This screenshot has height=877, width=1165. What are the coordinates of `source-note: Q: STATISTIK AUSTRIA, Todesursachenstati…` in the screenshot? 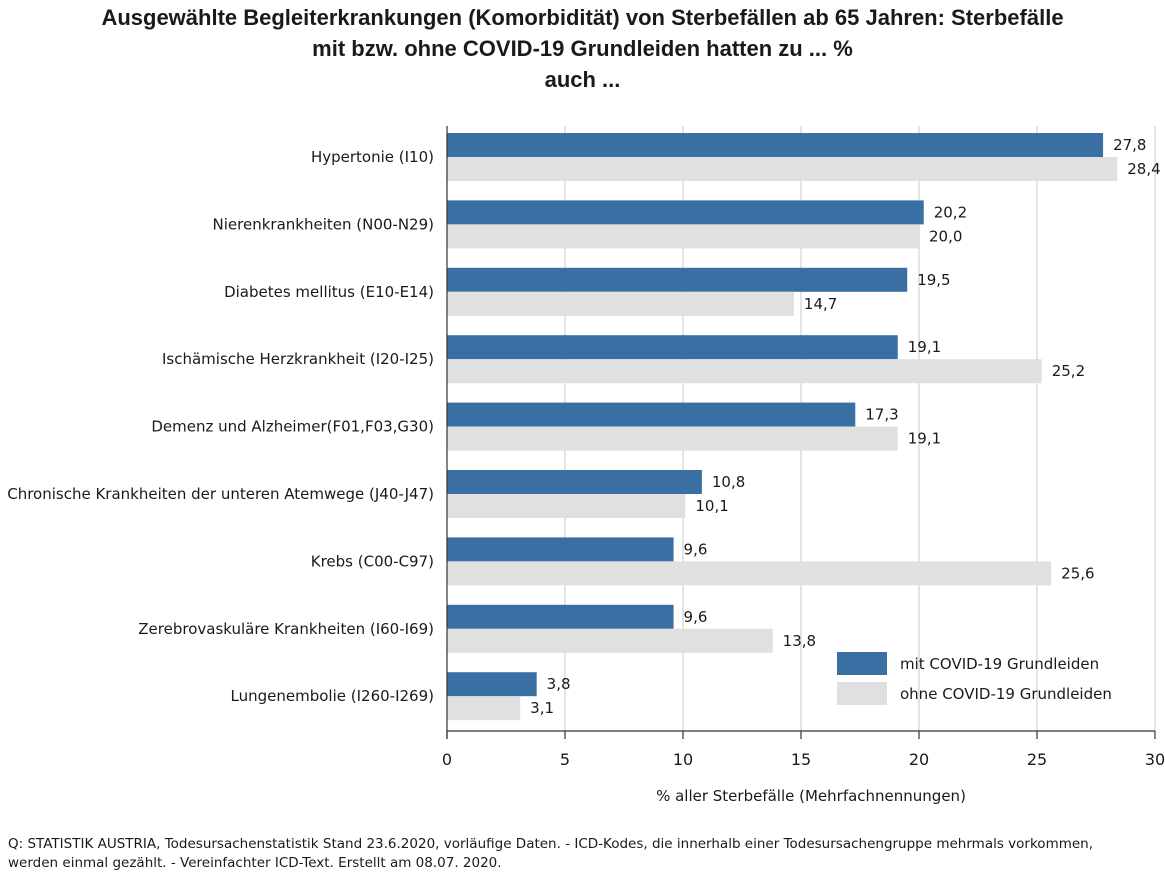 It's located at (583, 854).